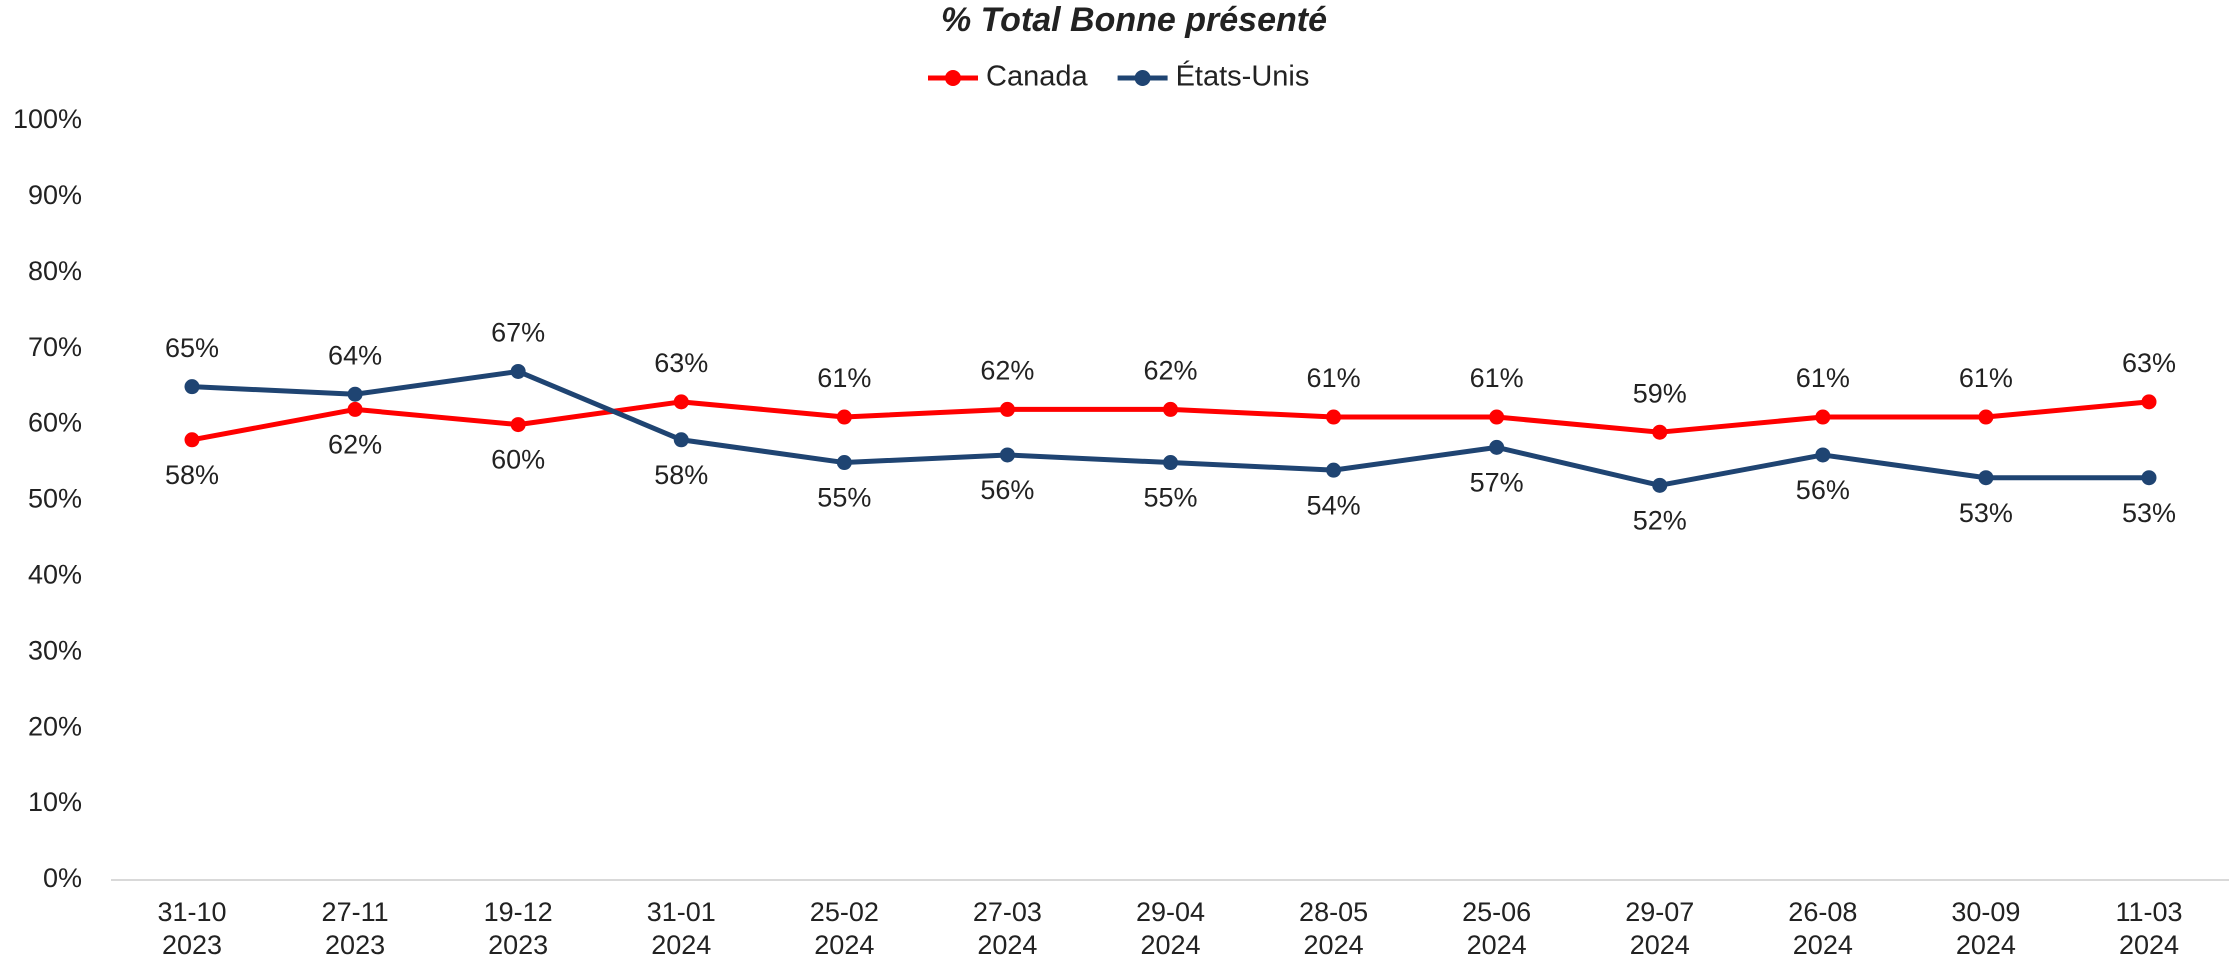  Describe the element at coordinates (518, 333) in the screenshot. I see `data-label: 67%` at that location.